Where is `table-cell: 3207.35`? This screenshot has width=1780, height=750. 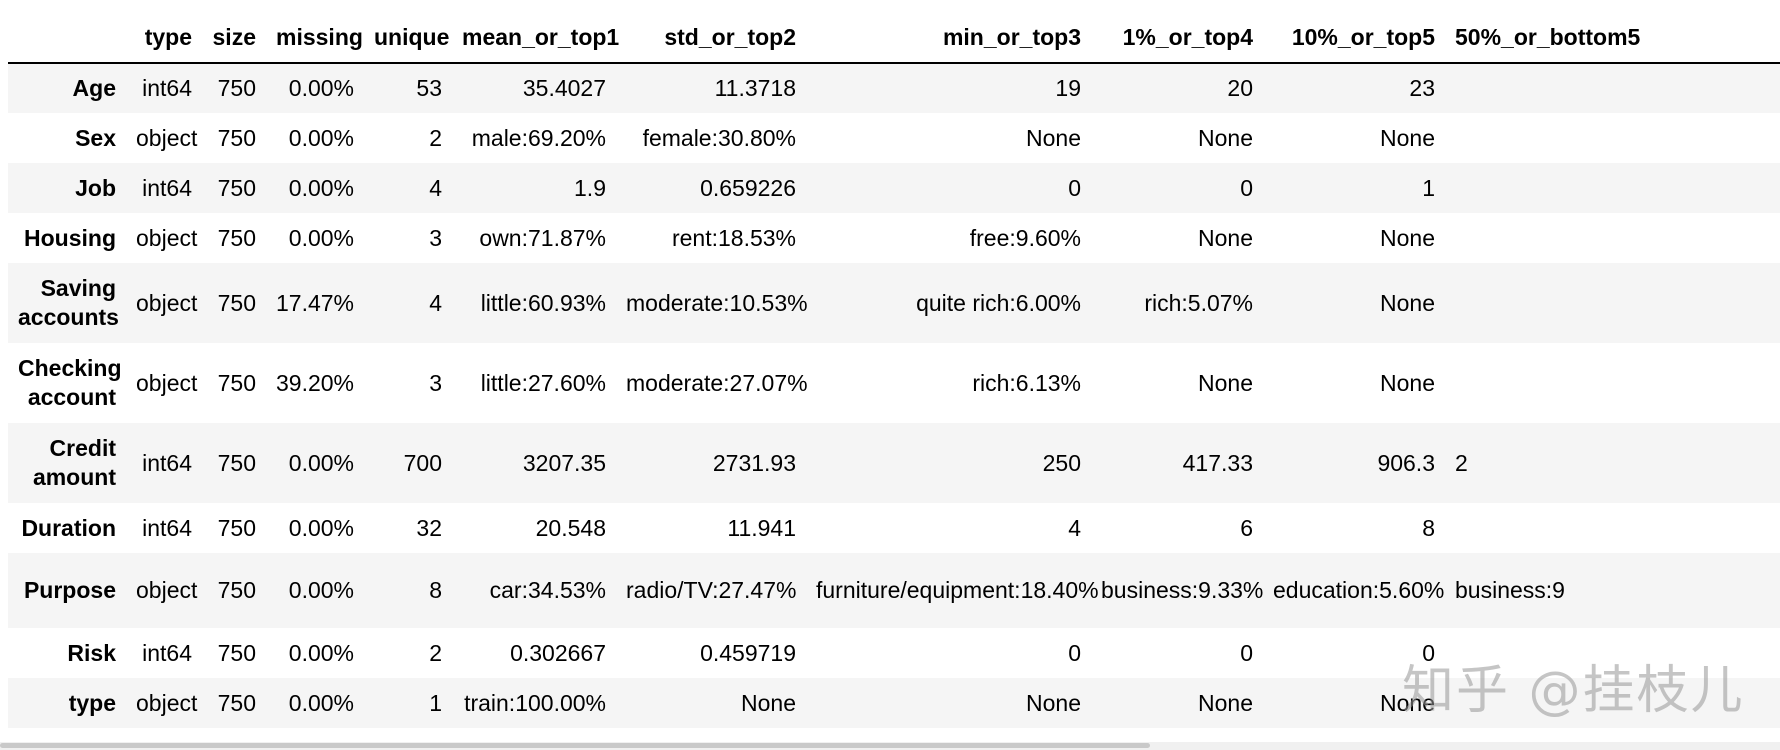 table-cell: 3207.35 is located at coordinates (564, 462).